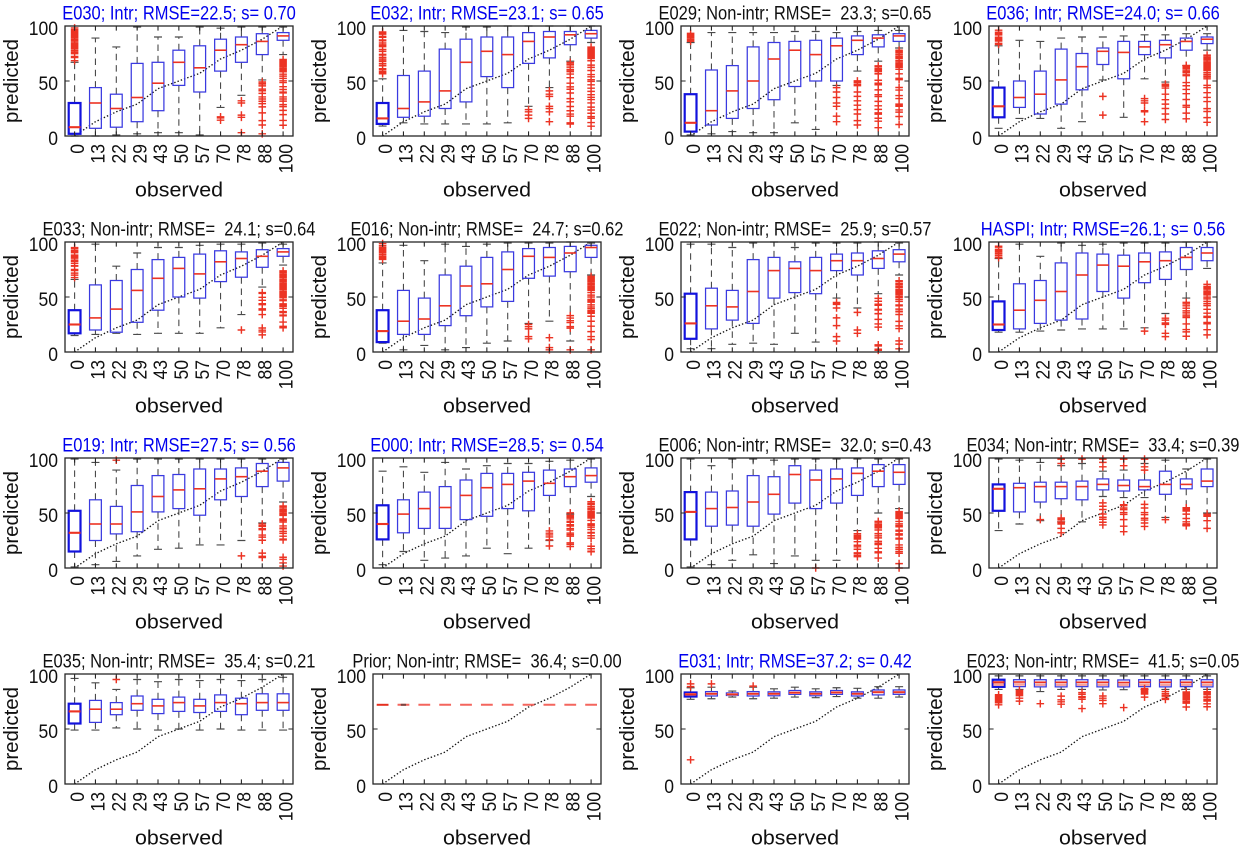  Describe the element at coordinates (487, 230) in the screenshot. I see `svg-text:E016; Non-intr; RMSE= 24.7; s: E016; Non-intr; RMSE= 24.7; s=0.62` at that location.